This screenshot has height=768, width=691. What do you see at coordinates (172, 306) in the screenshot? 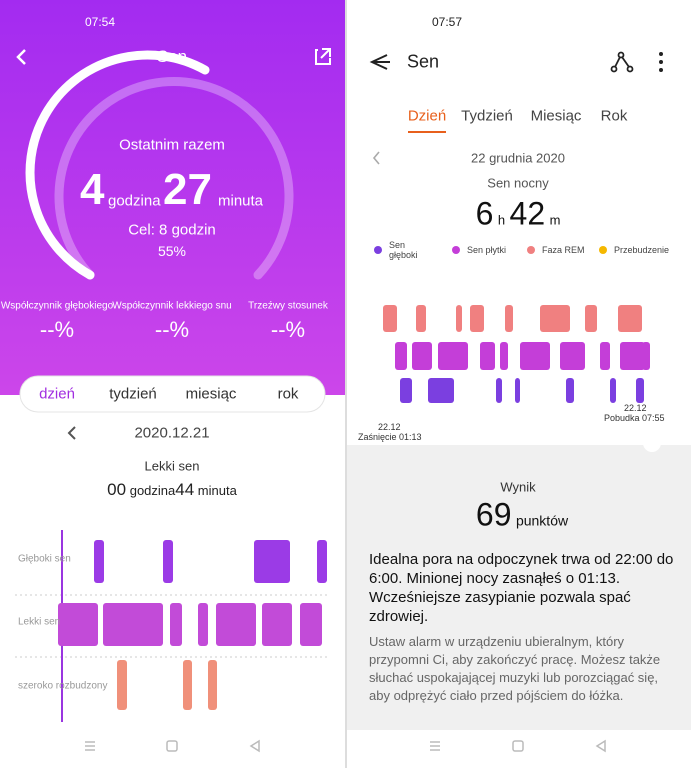
I see `stat-label: Współczynnik lekkiego snu` at bounding box center [172, 306].